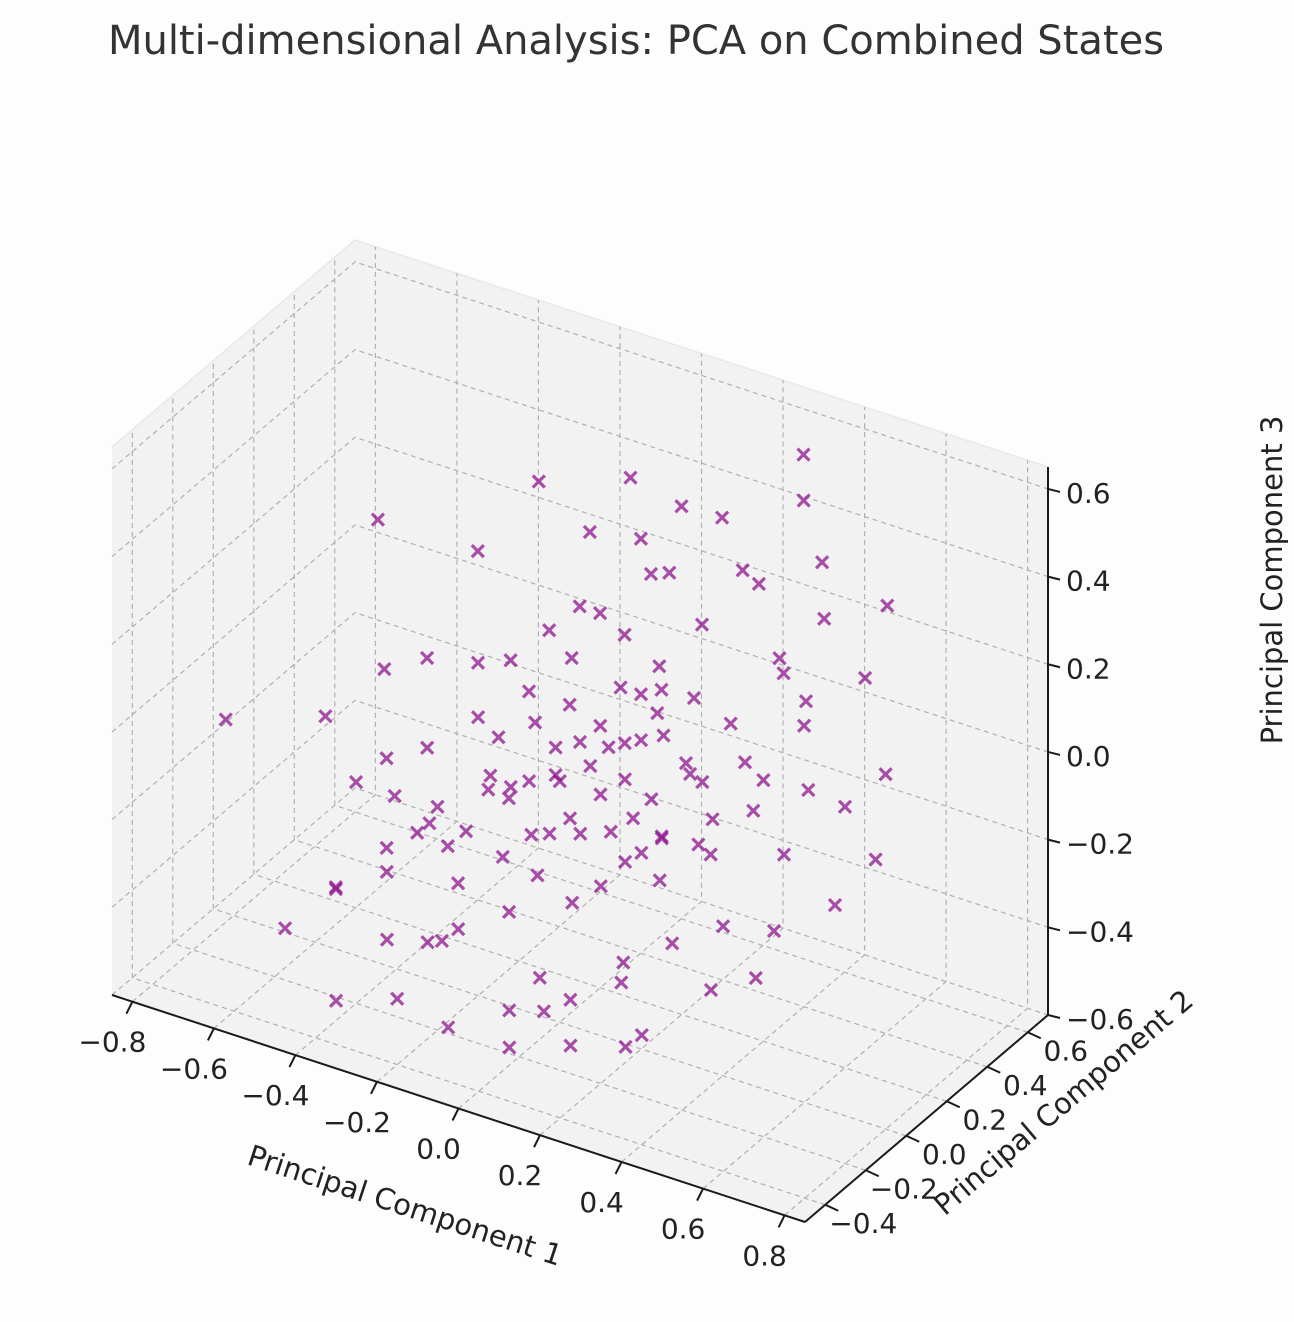 This screenshot has width=1294, height=1322. What do you see at coordinates (1100, 844) in the screenshot?
I see `z-tick-label: −0.2` at bounding box center [1100, 844].